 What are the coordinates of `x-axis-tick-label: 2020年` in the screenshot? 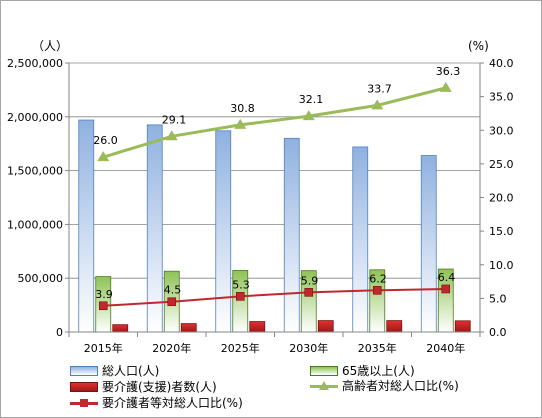 It's located at (171, 348).